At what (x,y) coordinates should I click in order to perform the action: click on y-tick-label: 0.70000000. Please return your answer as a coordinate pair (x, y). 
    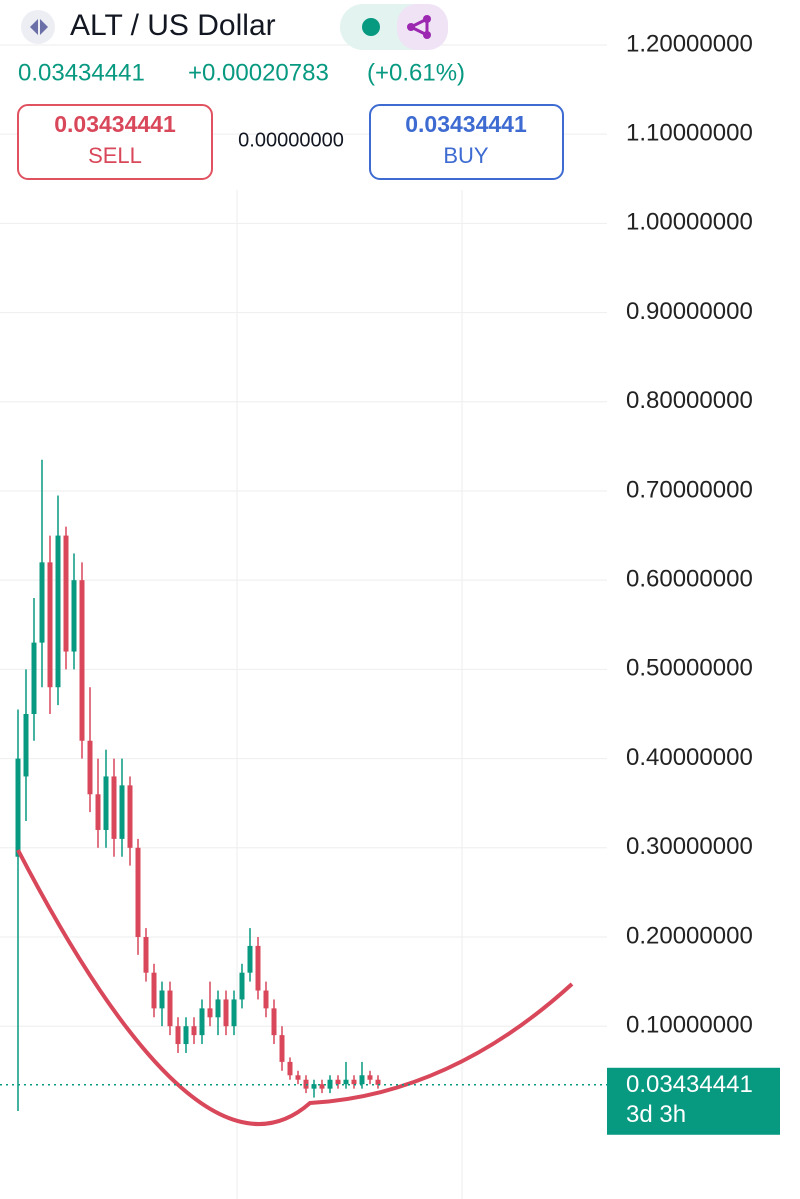
    Looking at the image, I should click on (689, 489).